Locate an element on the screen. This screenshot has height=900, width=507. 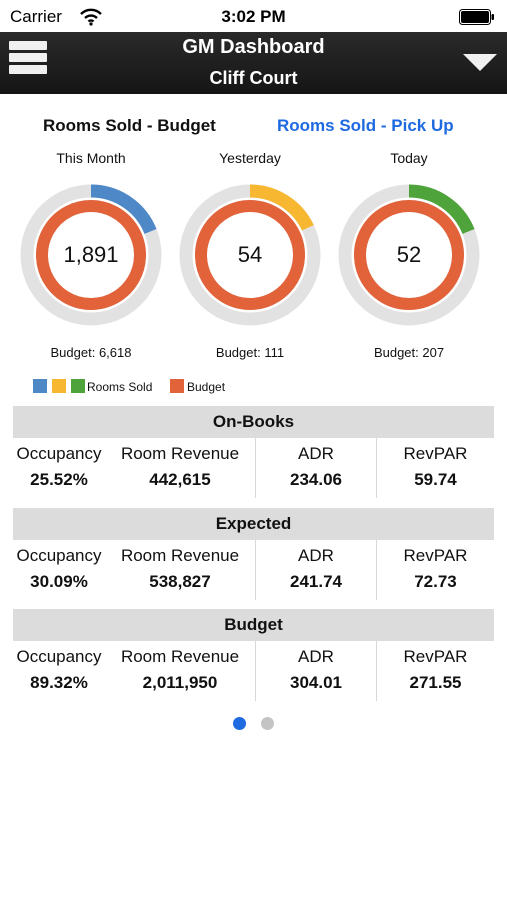
carrier-label: Carrier is located at coordinates (36, 16).